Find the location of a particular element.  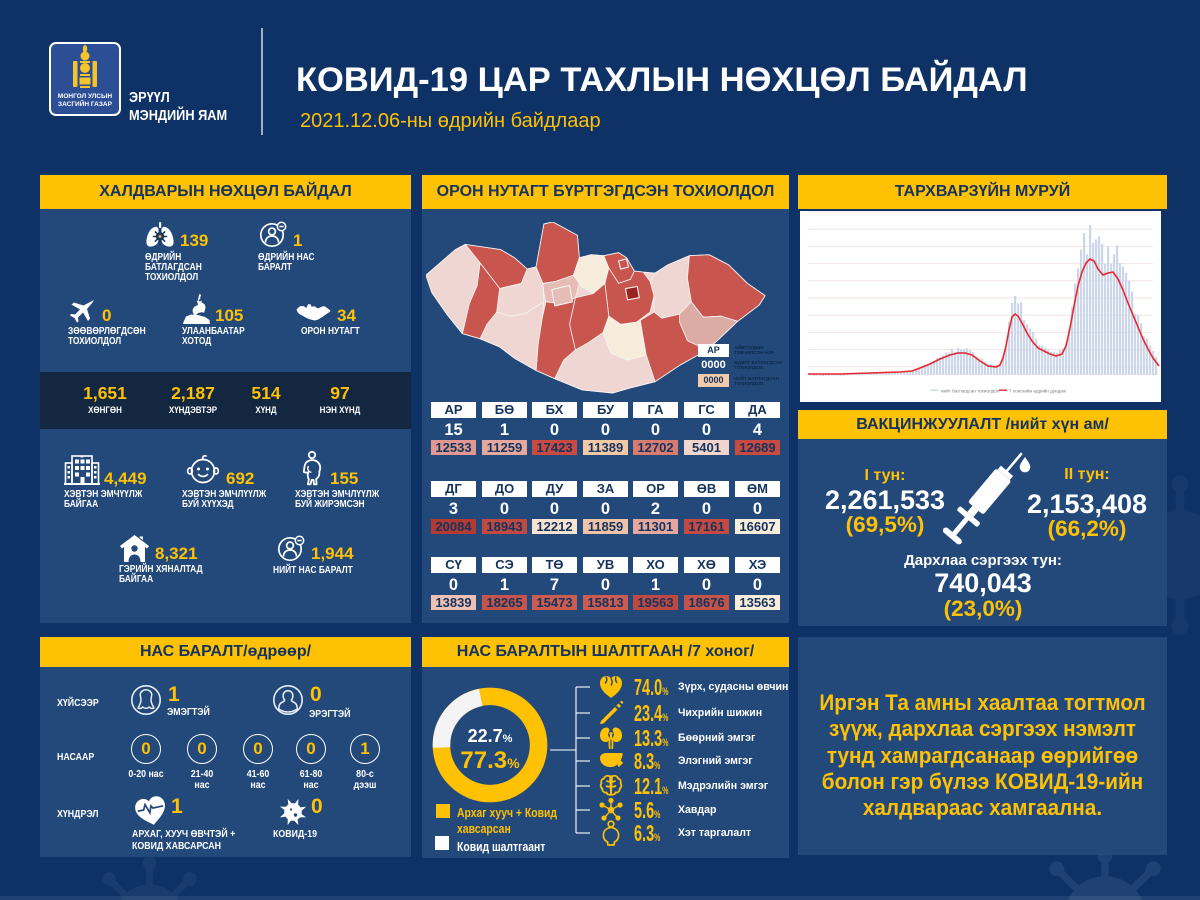

svg-text: 7 хоногийн өдрийн дундаж is located at coordinates (1038, 391).